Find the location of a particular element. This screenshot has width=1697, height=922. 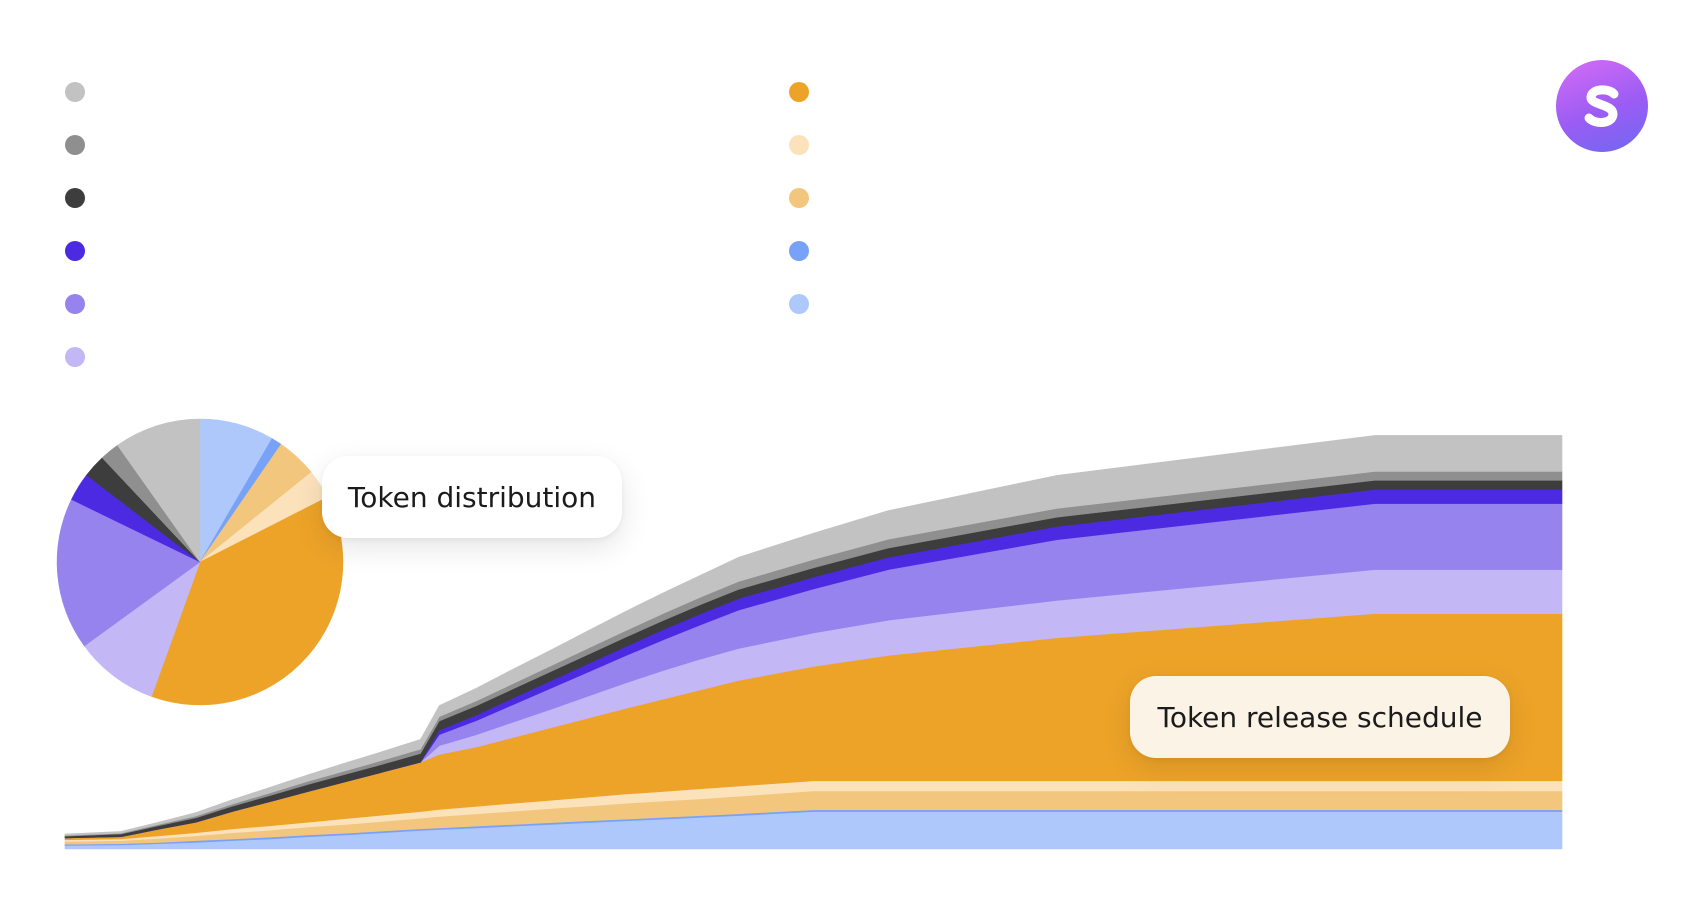

brand-s-logo-icon is located at coordinates (1602, 106).